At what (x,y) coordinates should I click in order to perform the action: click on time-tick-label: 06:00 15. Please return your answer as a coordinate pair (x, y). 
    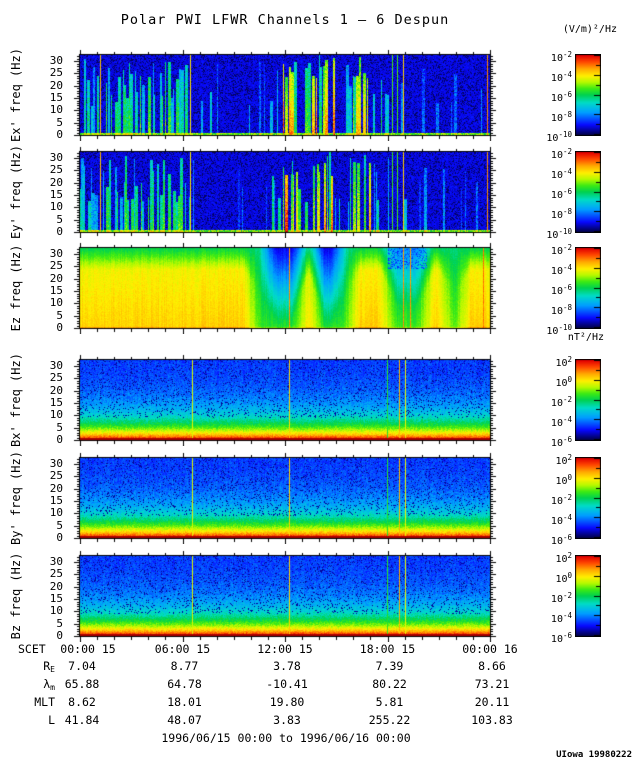
    Looking at the image, I should click on (182, 649).